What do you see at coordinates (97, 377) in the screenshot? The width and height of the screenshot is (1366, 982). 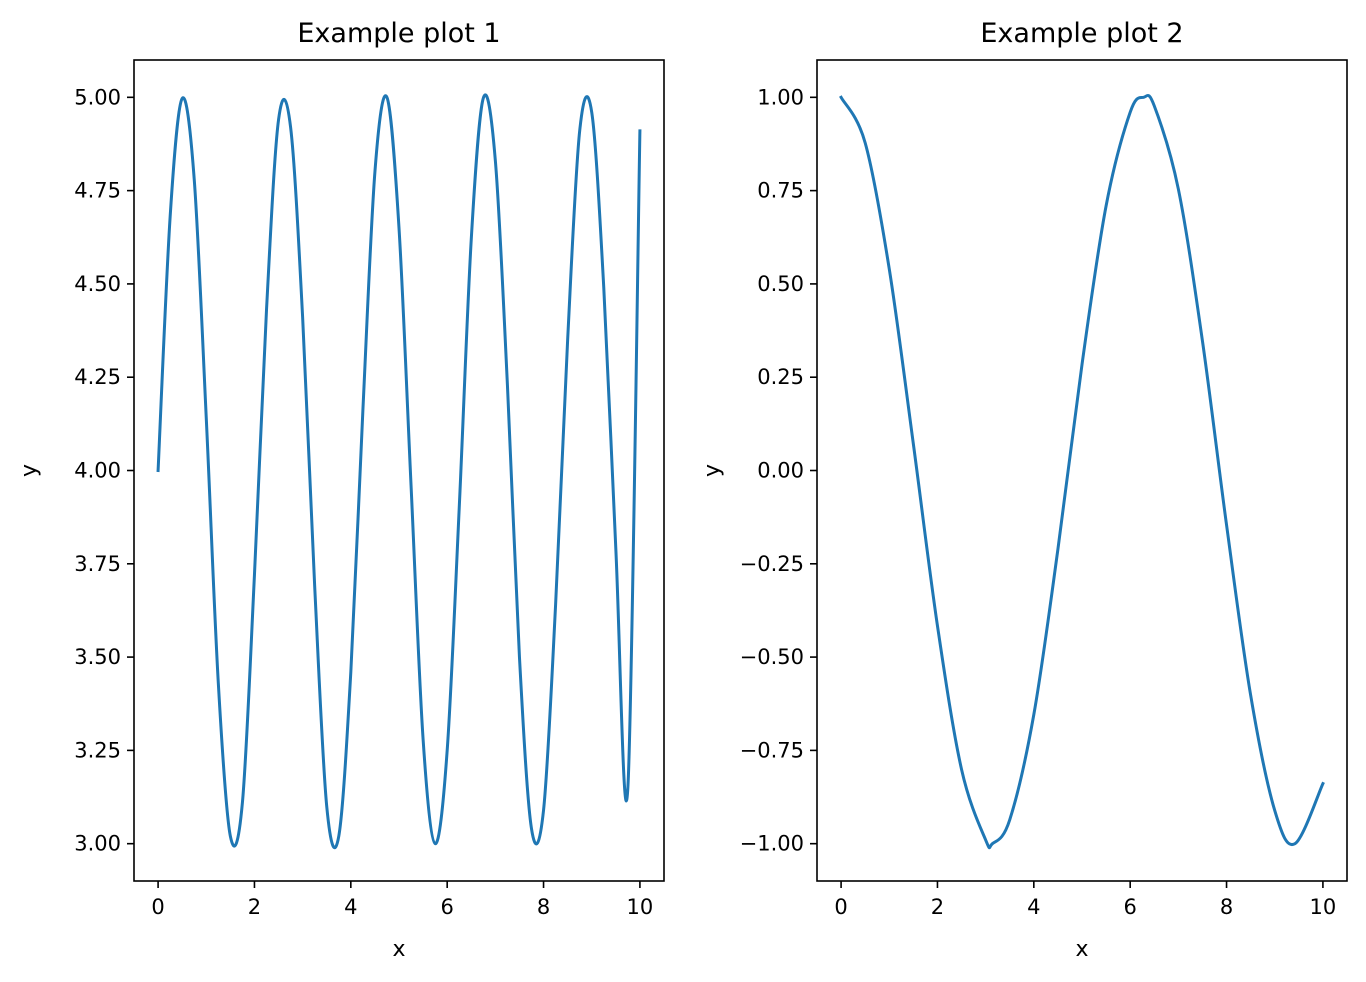 I see `y-tick-label: 4.25` at bounding box center [97, 377].